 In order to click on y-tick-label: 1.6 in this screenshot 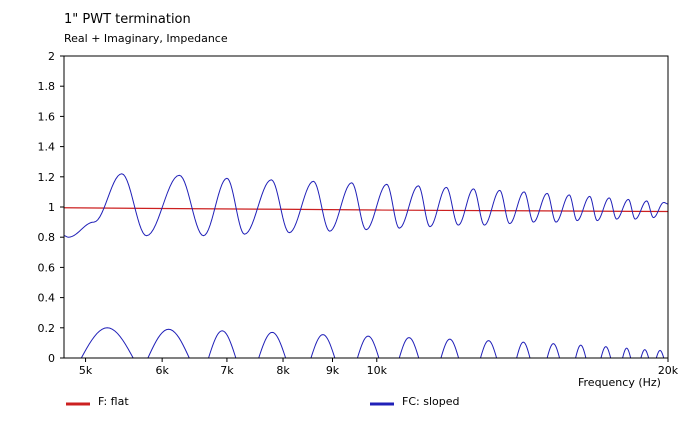, I will do `click(47, 116)`.